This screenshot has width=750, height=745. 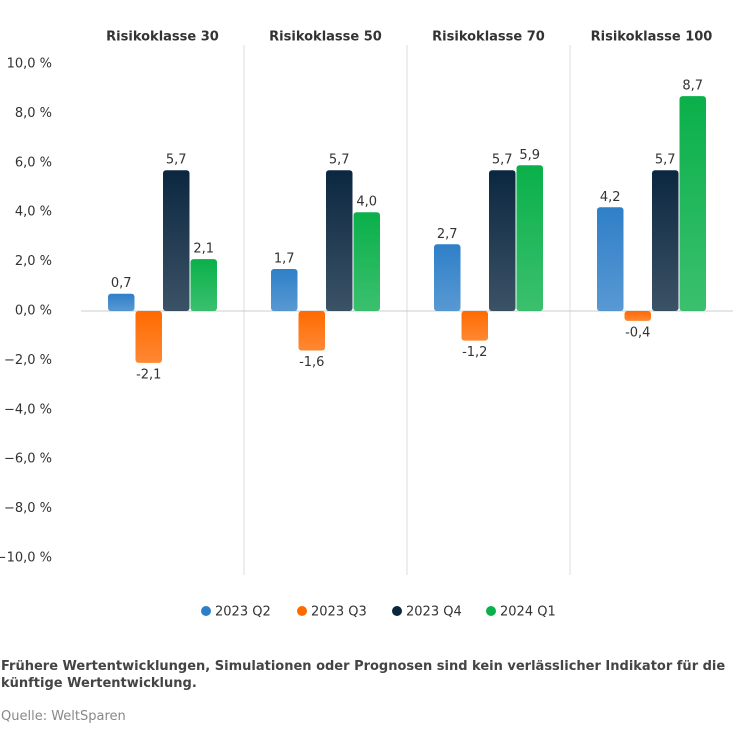 I want to click on panel-title: Risikoklasse 70, so click(x=488, y=37).